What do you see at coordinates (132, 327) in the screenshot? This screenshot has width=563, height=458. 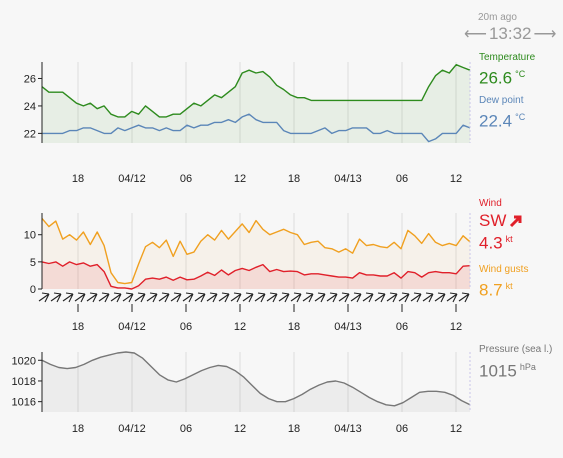 I see `wind-x-tick-label: 04/12` at bounding box center [132, 327].